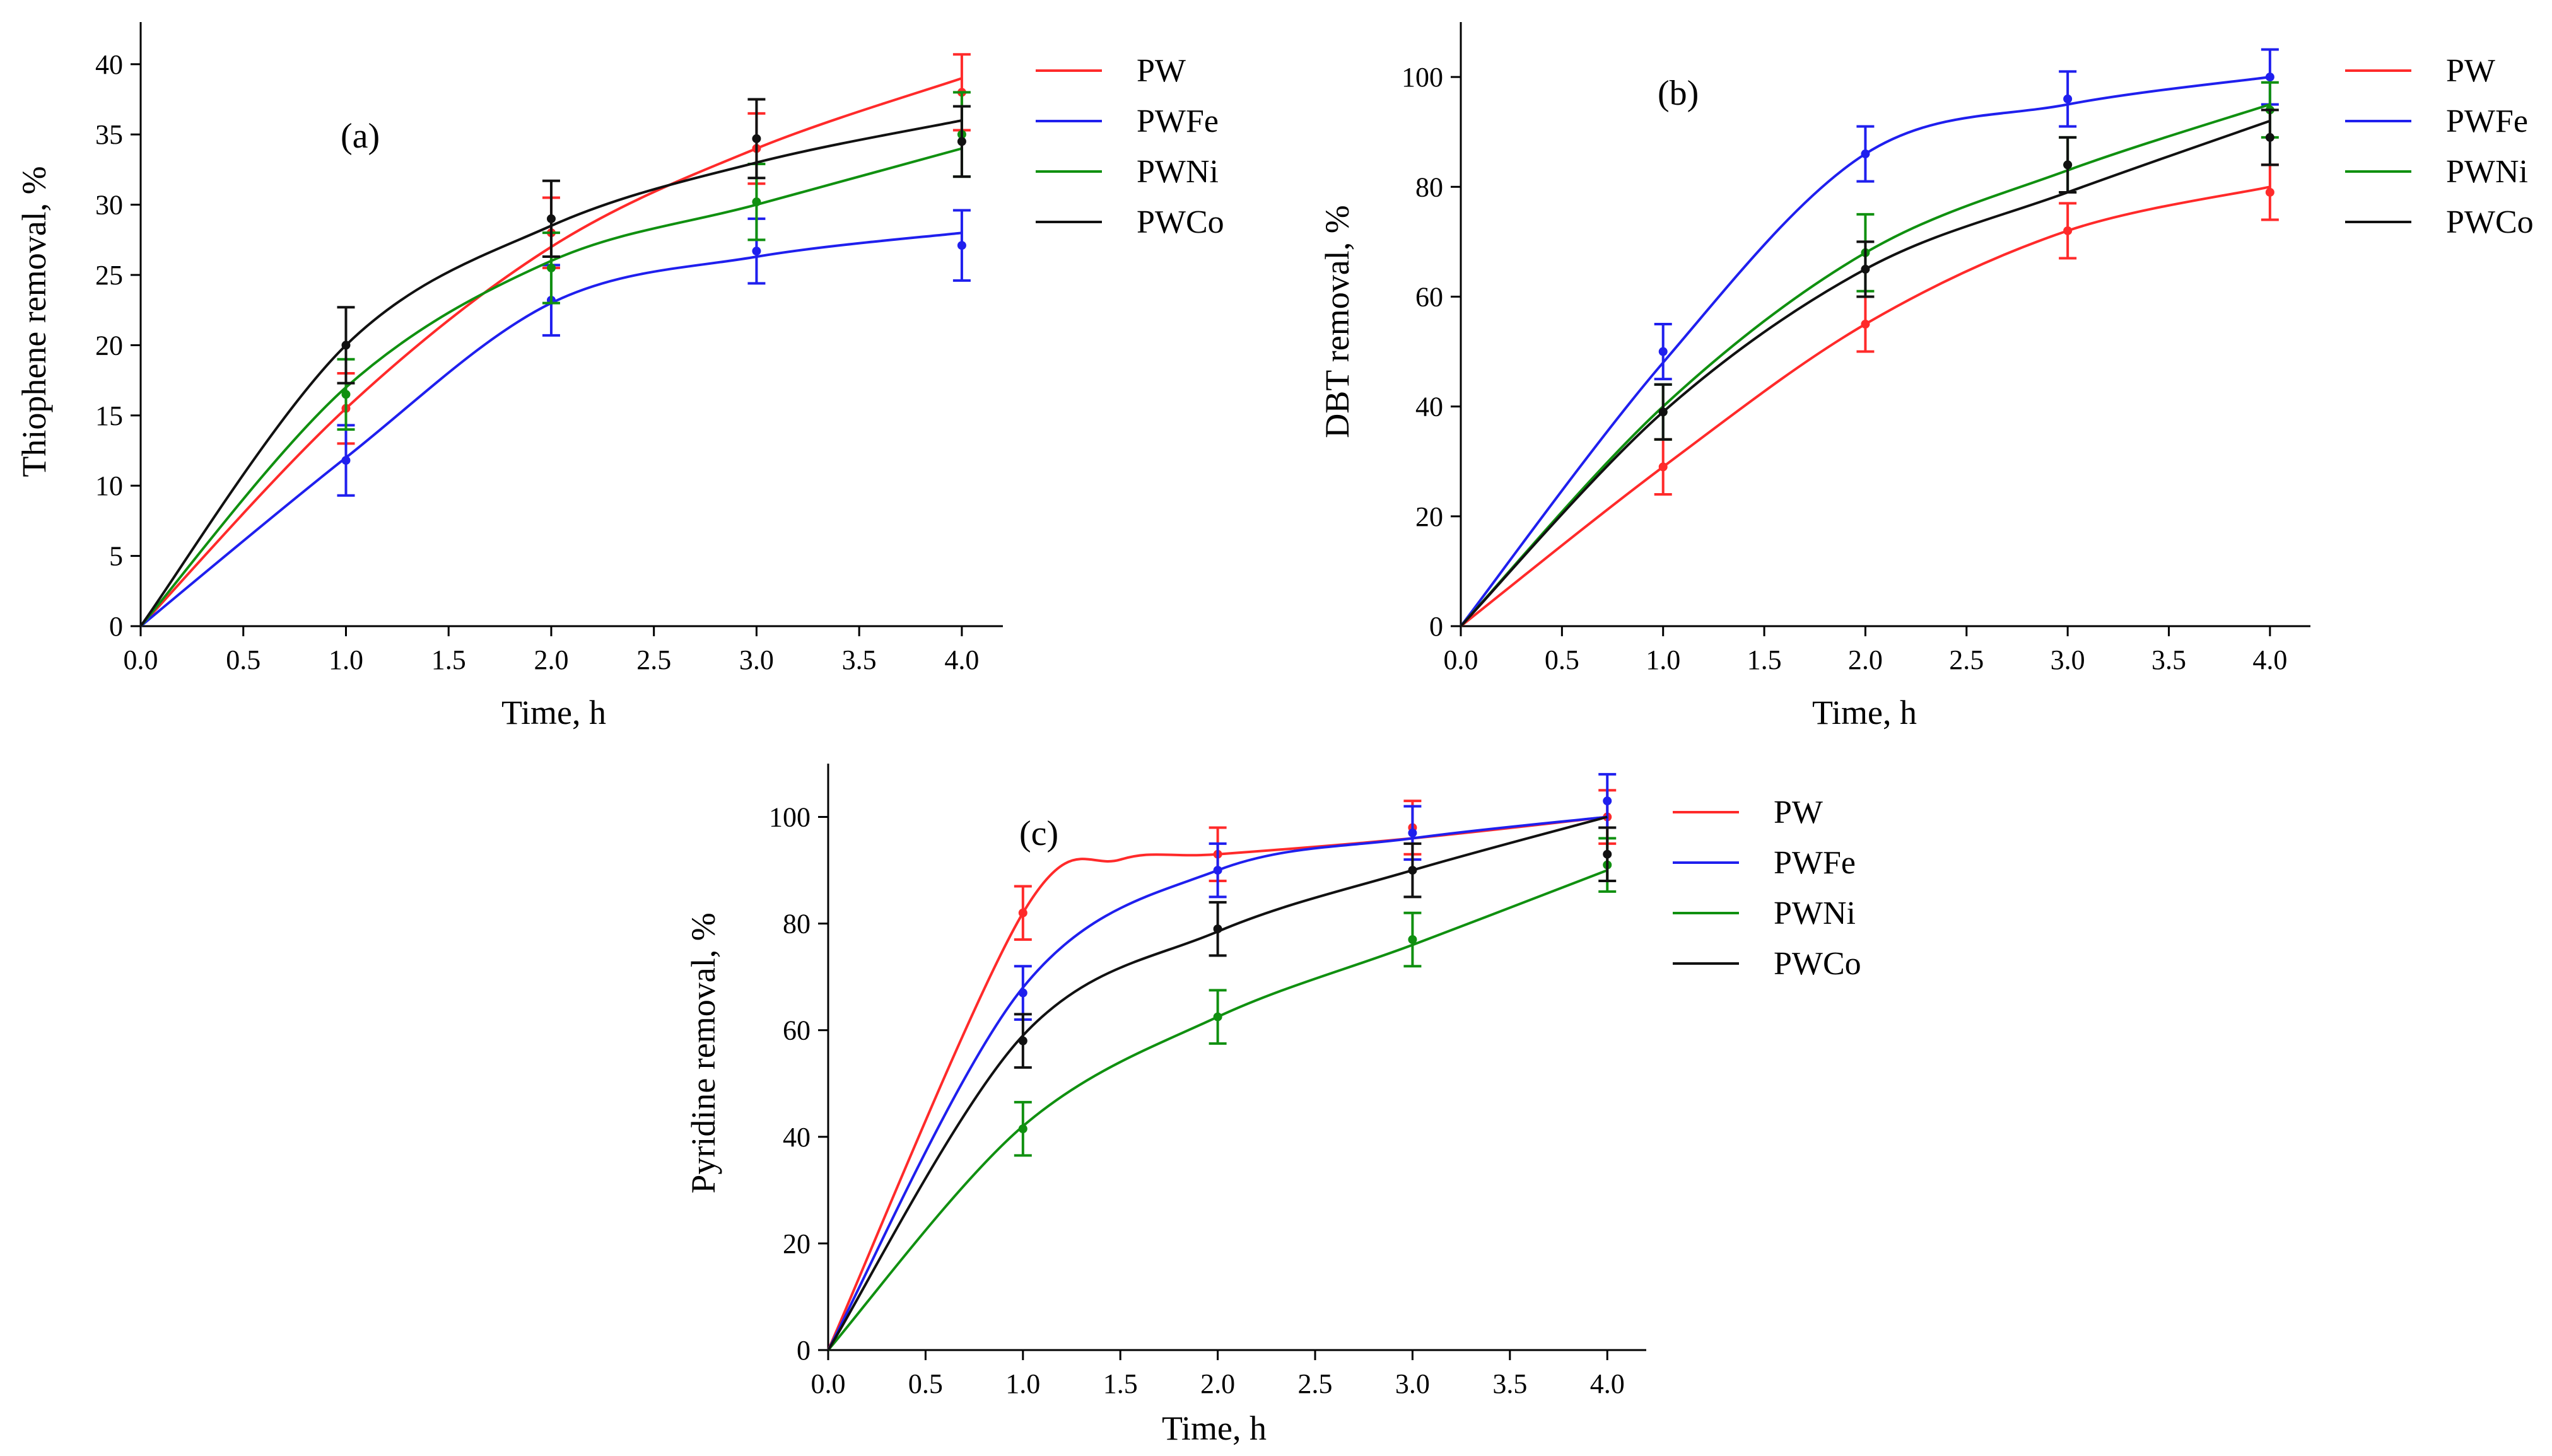 This screenshot has height=1456, width=2552. Describe the element at coordinates (2487, 121) in the screenshot. I see `legend-label-pwfe: PWFe` at that location.